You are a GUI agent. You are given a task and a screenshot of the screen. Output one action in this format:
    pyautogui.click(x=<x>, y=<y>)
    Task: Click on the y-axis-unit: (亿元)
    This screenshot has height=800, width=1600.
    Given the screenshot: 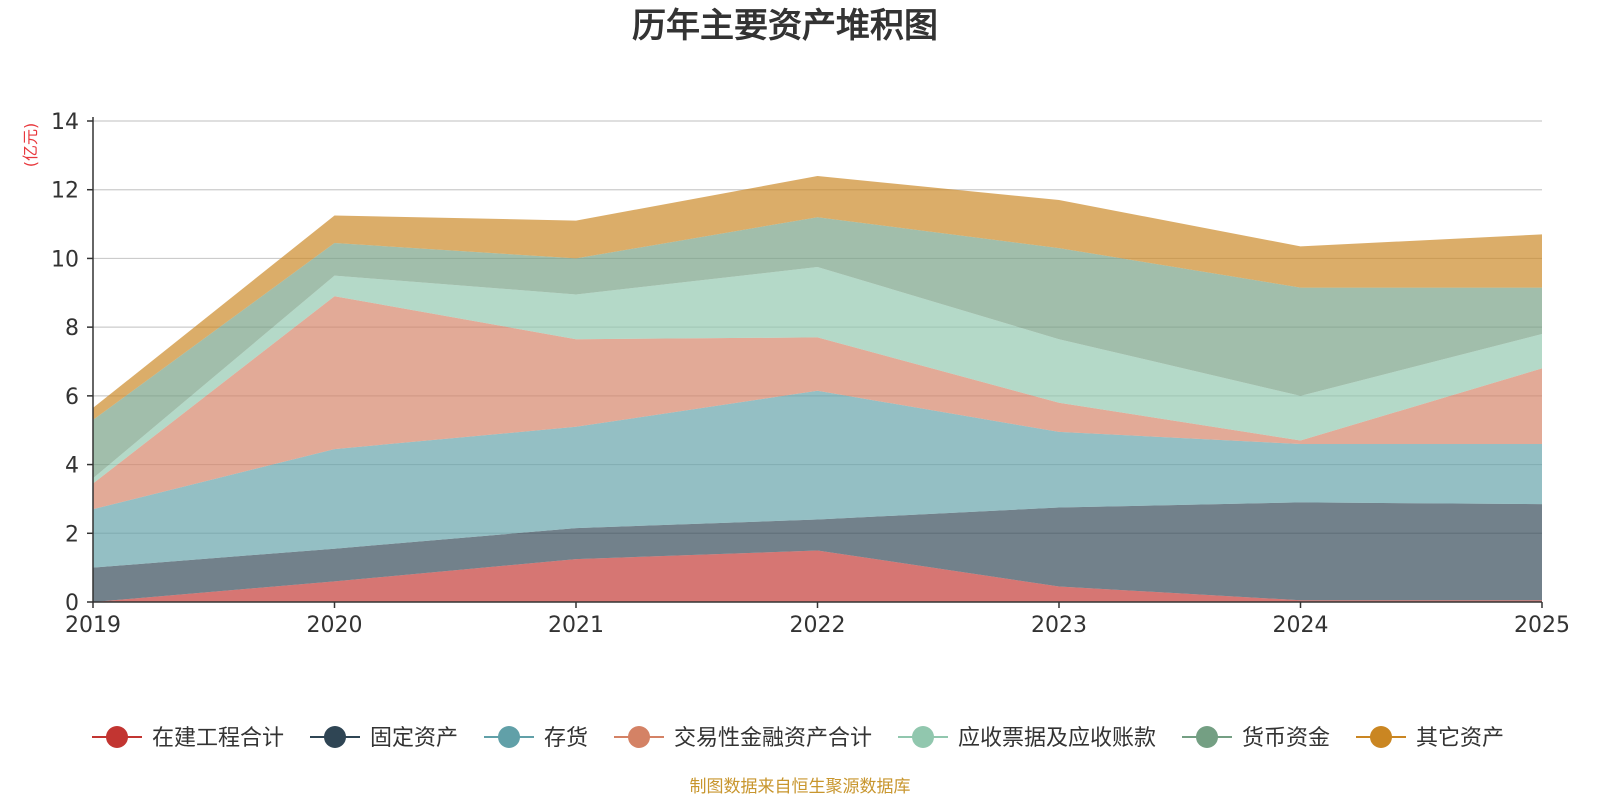 What is the action you would take?
    pyautogui.click(x=30, y=145)
    